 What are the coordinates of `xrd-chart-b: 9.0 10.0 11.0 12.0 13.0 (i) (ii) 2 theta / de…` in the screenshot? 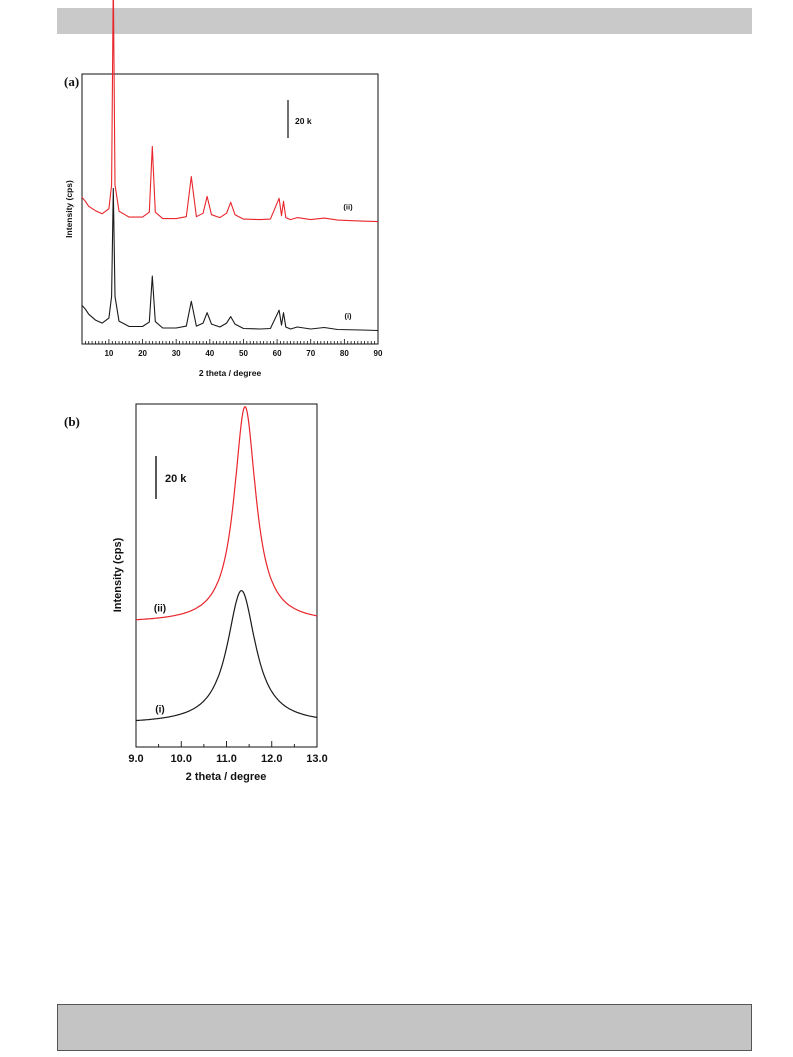 It's located at (220, 593).